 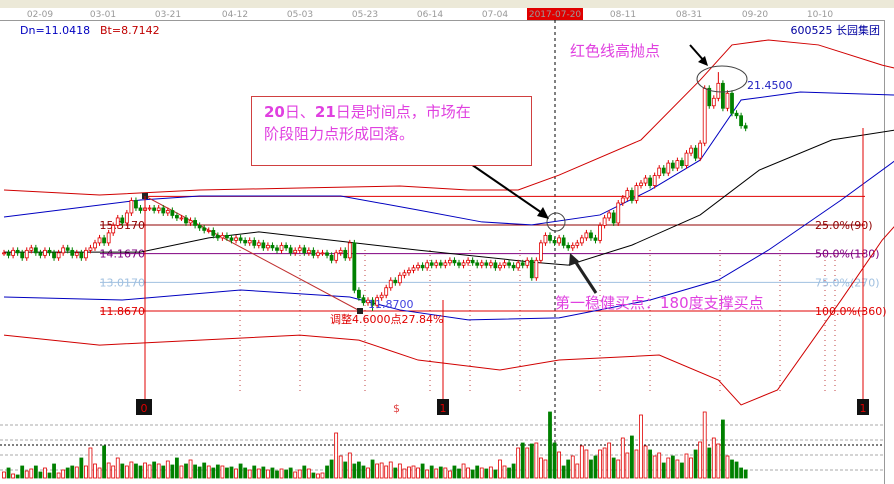 What do you see at coordinates (144, 407) in the screenshot?
I see `marker-0-box` at bounding box center [144, 407].